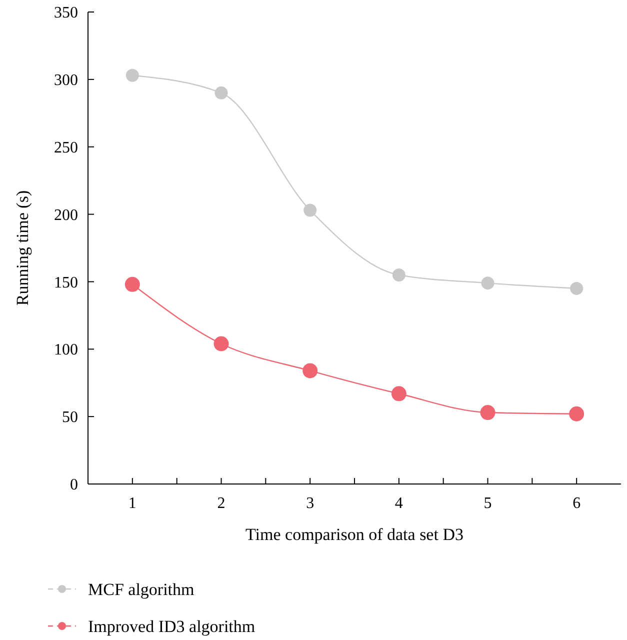  What do you see at coordinates (66, 350) in the screenshot?
I see `y-tick-label: 100` at bounding box center [66, 350].